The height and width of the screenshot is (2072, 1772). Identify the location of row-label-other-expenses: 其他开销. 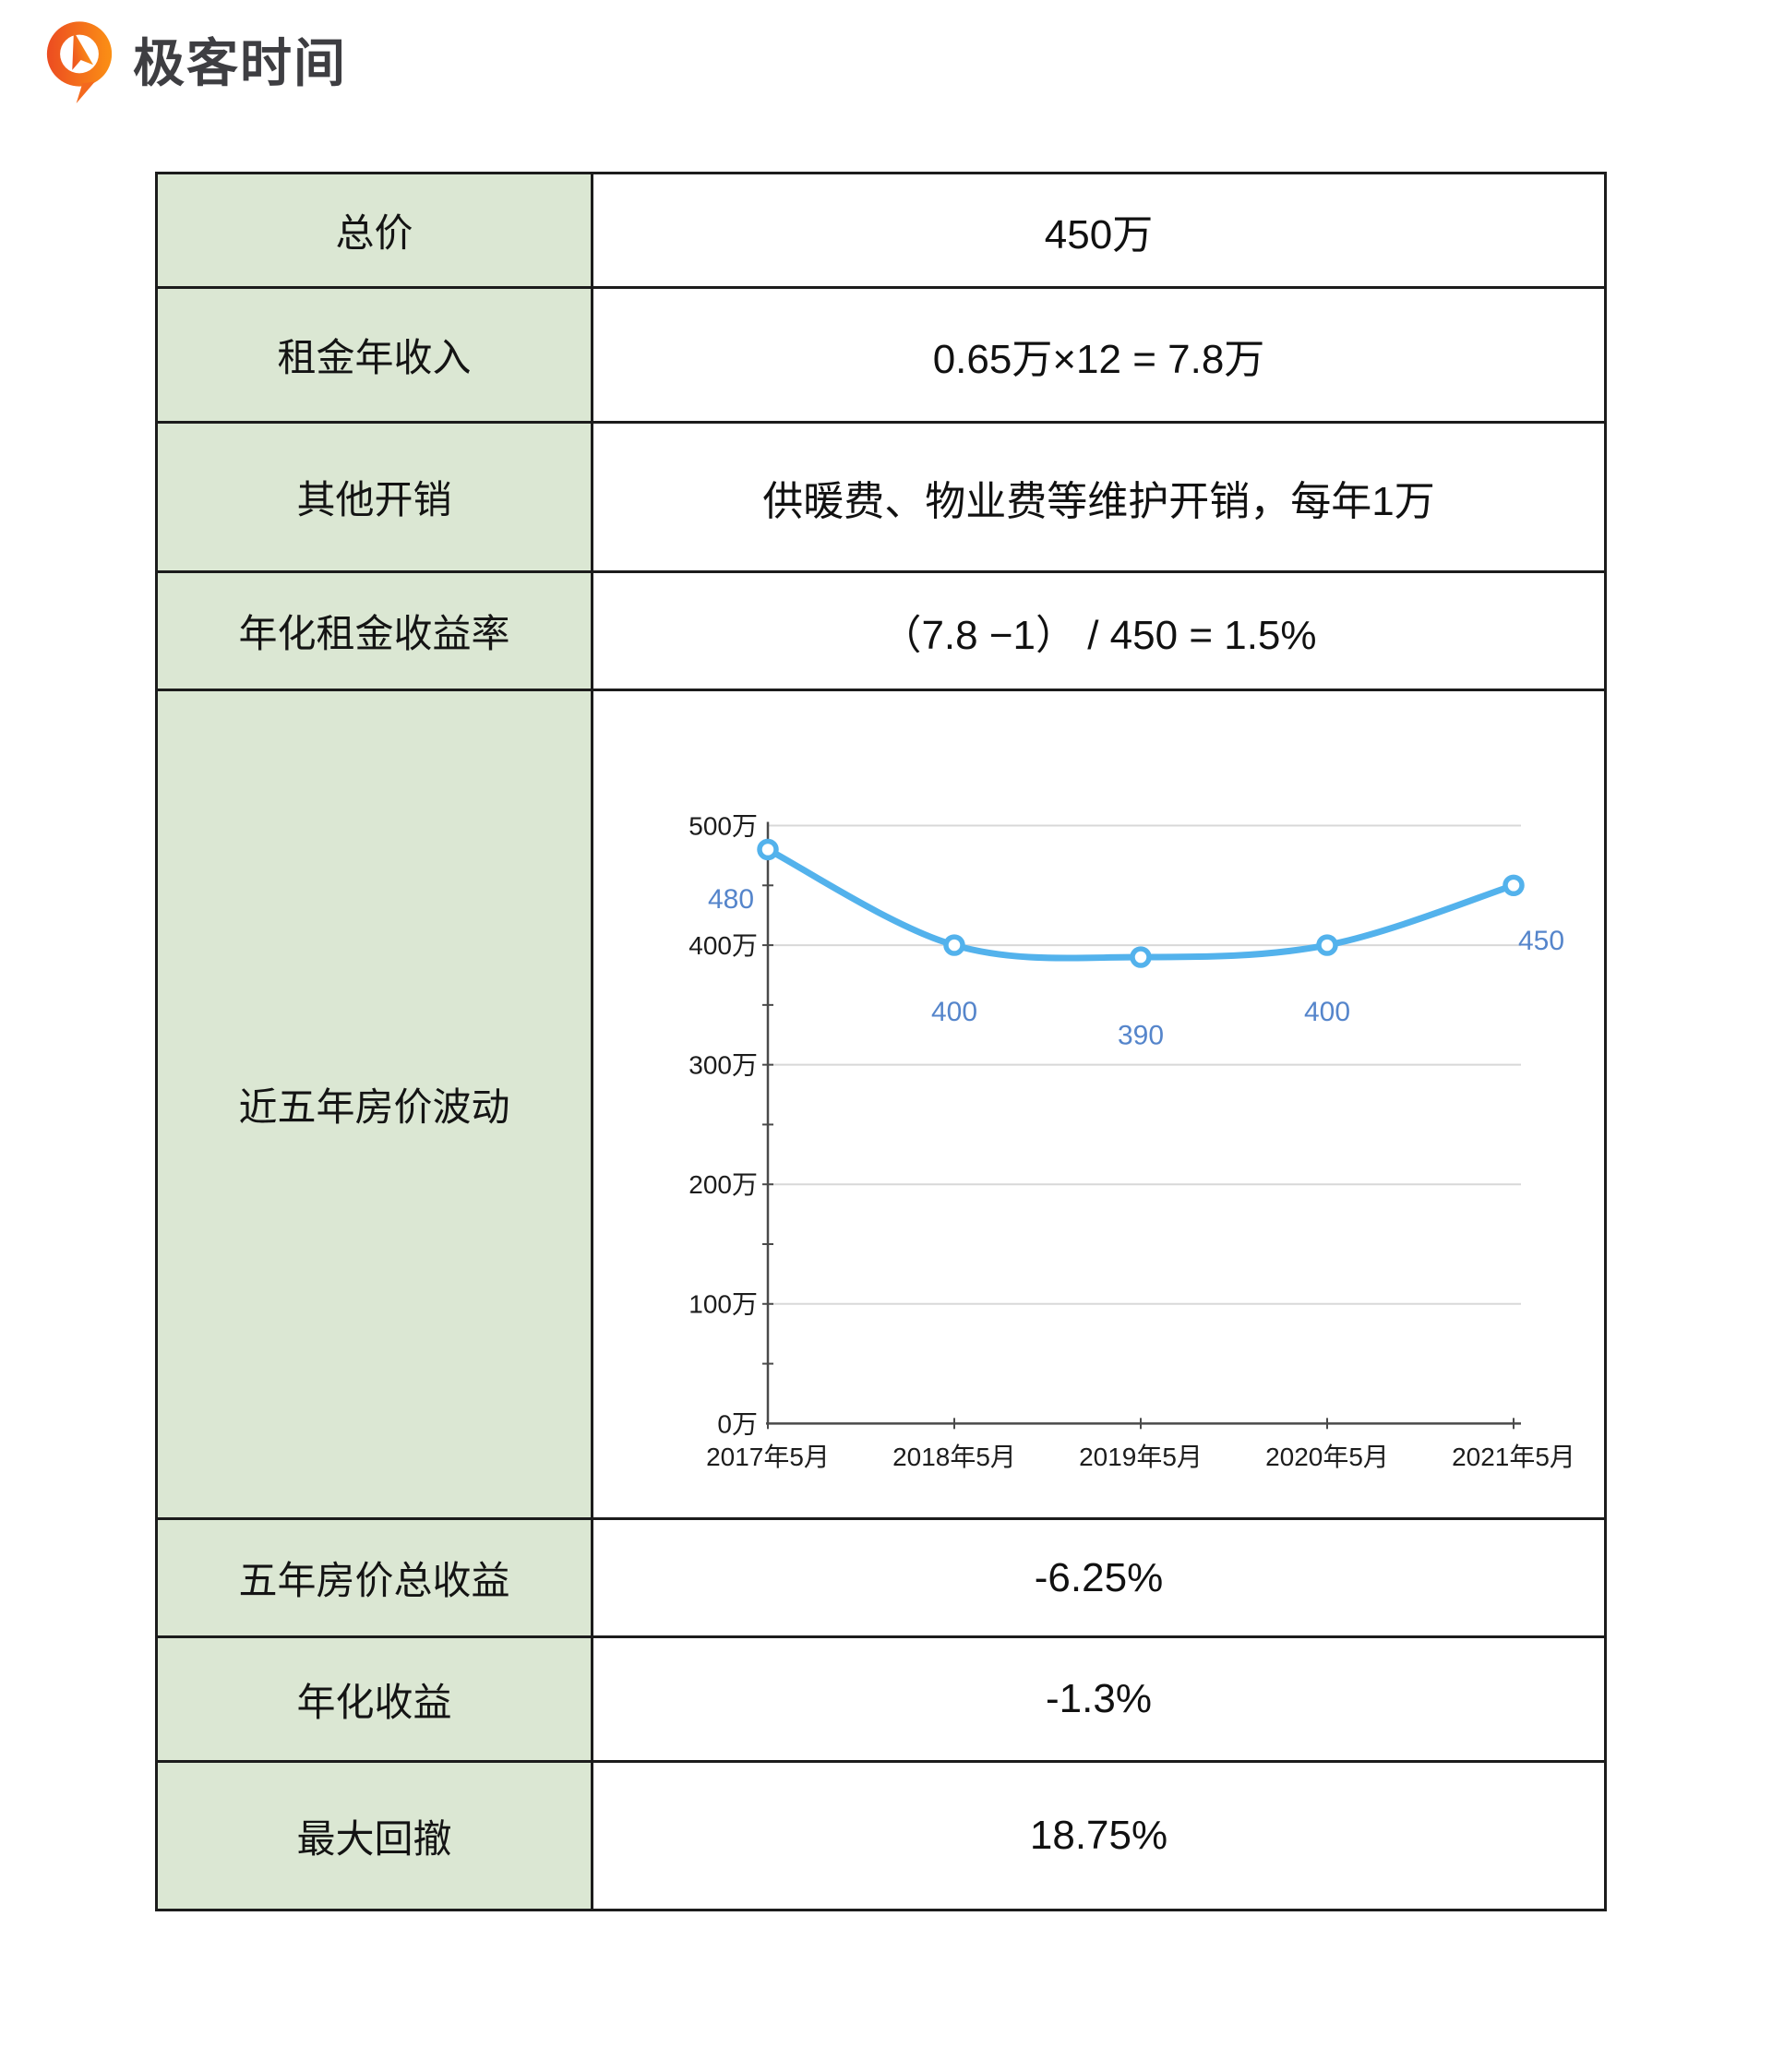
(376, 497).